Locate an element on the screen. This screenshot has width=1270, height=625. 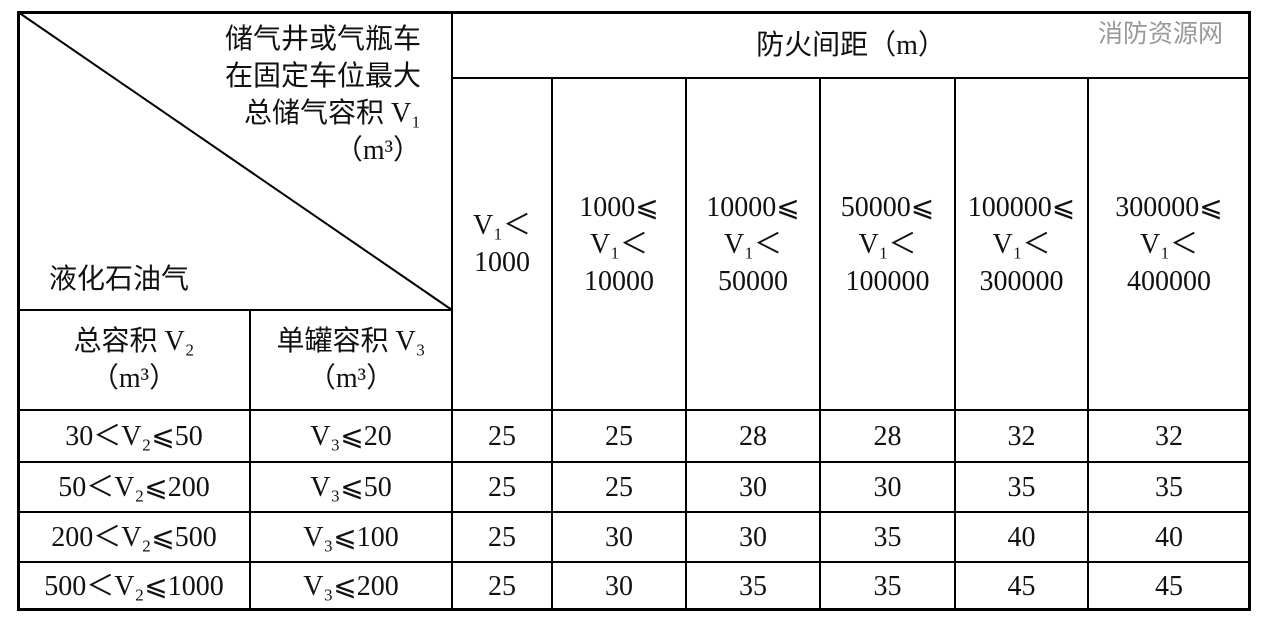
diagonal-top-text: 总储气容积 V₁ is located at coordinates (332, 113).